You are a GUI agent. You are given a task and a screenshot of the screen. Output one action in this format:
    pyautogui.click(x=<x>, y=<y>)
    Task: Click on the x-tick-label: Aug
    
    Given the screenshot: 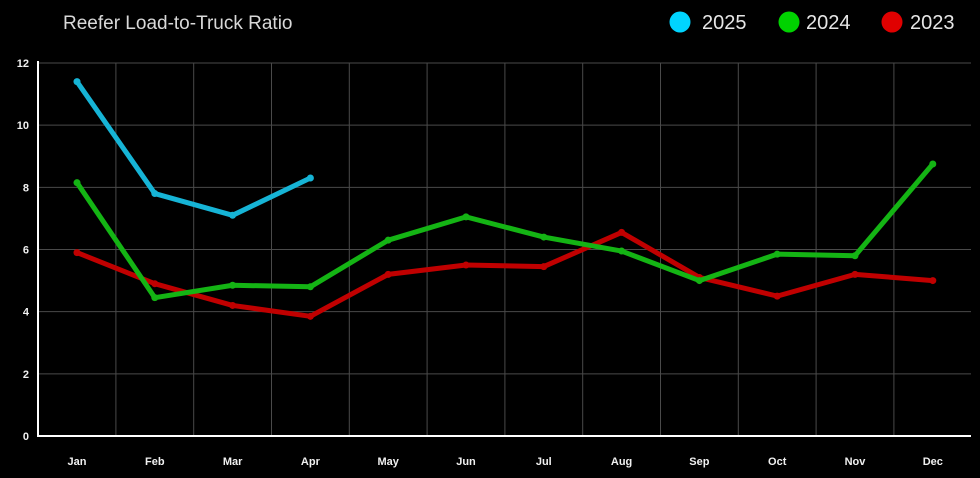 What is the action you would take?
    pyautogui.click(x=621, y=462)
    